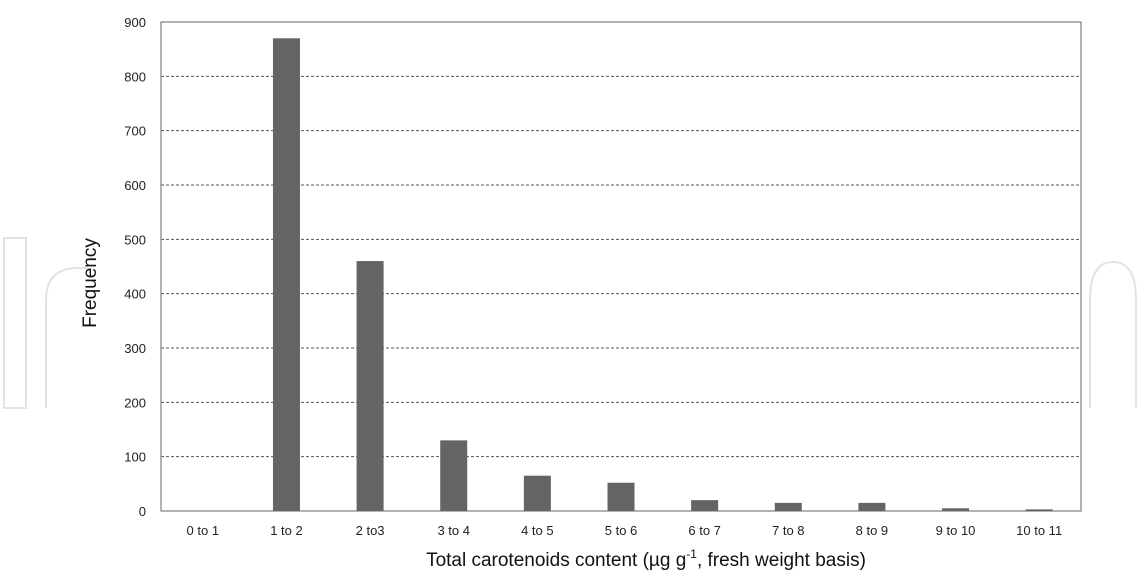 The image size is (1138, 572). I want to click on x-tick-label: 0 to 1, so click(203, 530).